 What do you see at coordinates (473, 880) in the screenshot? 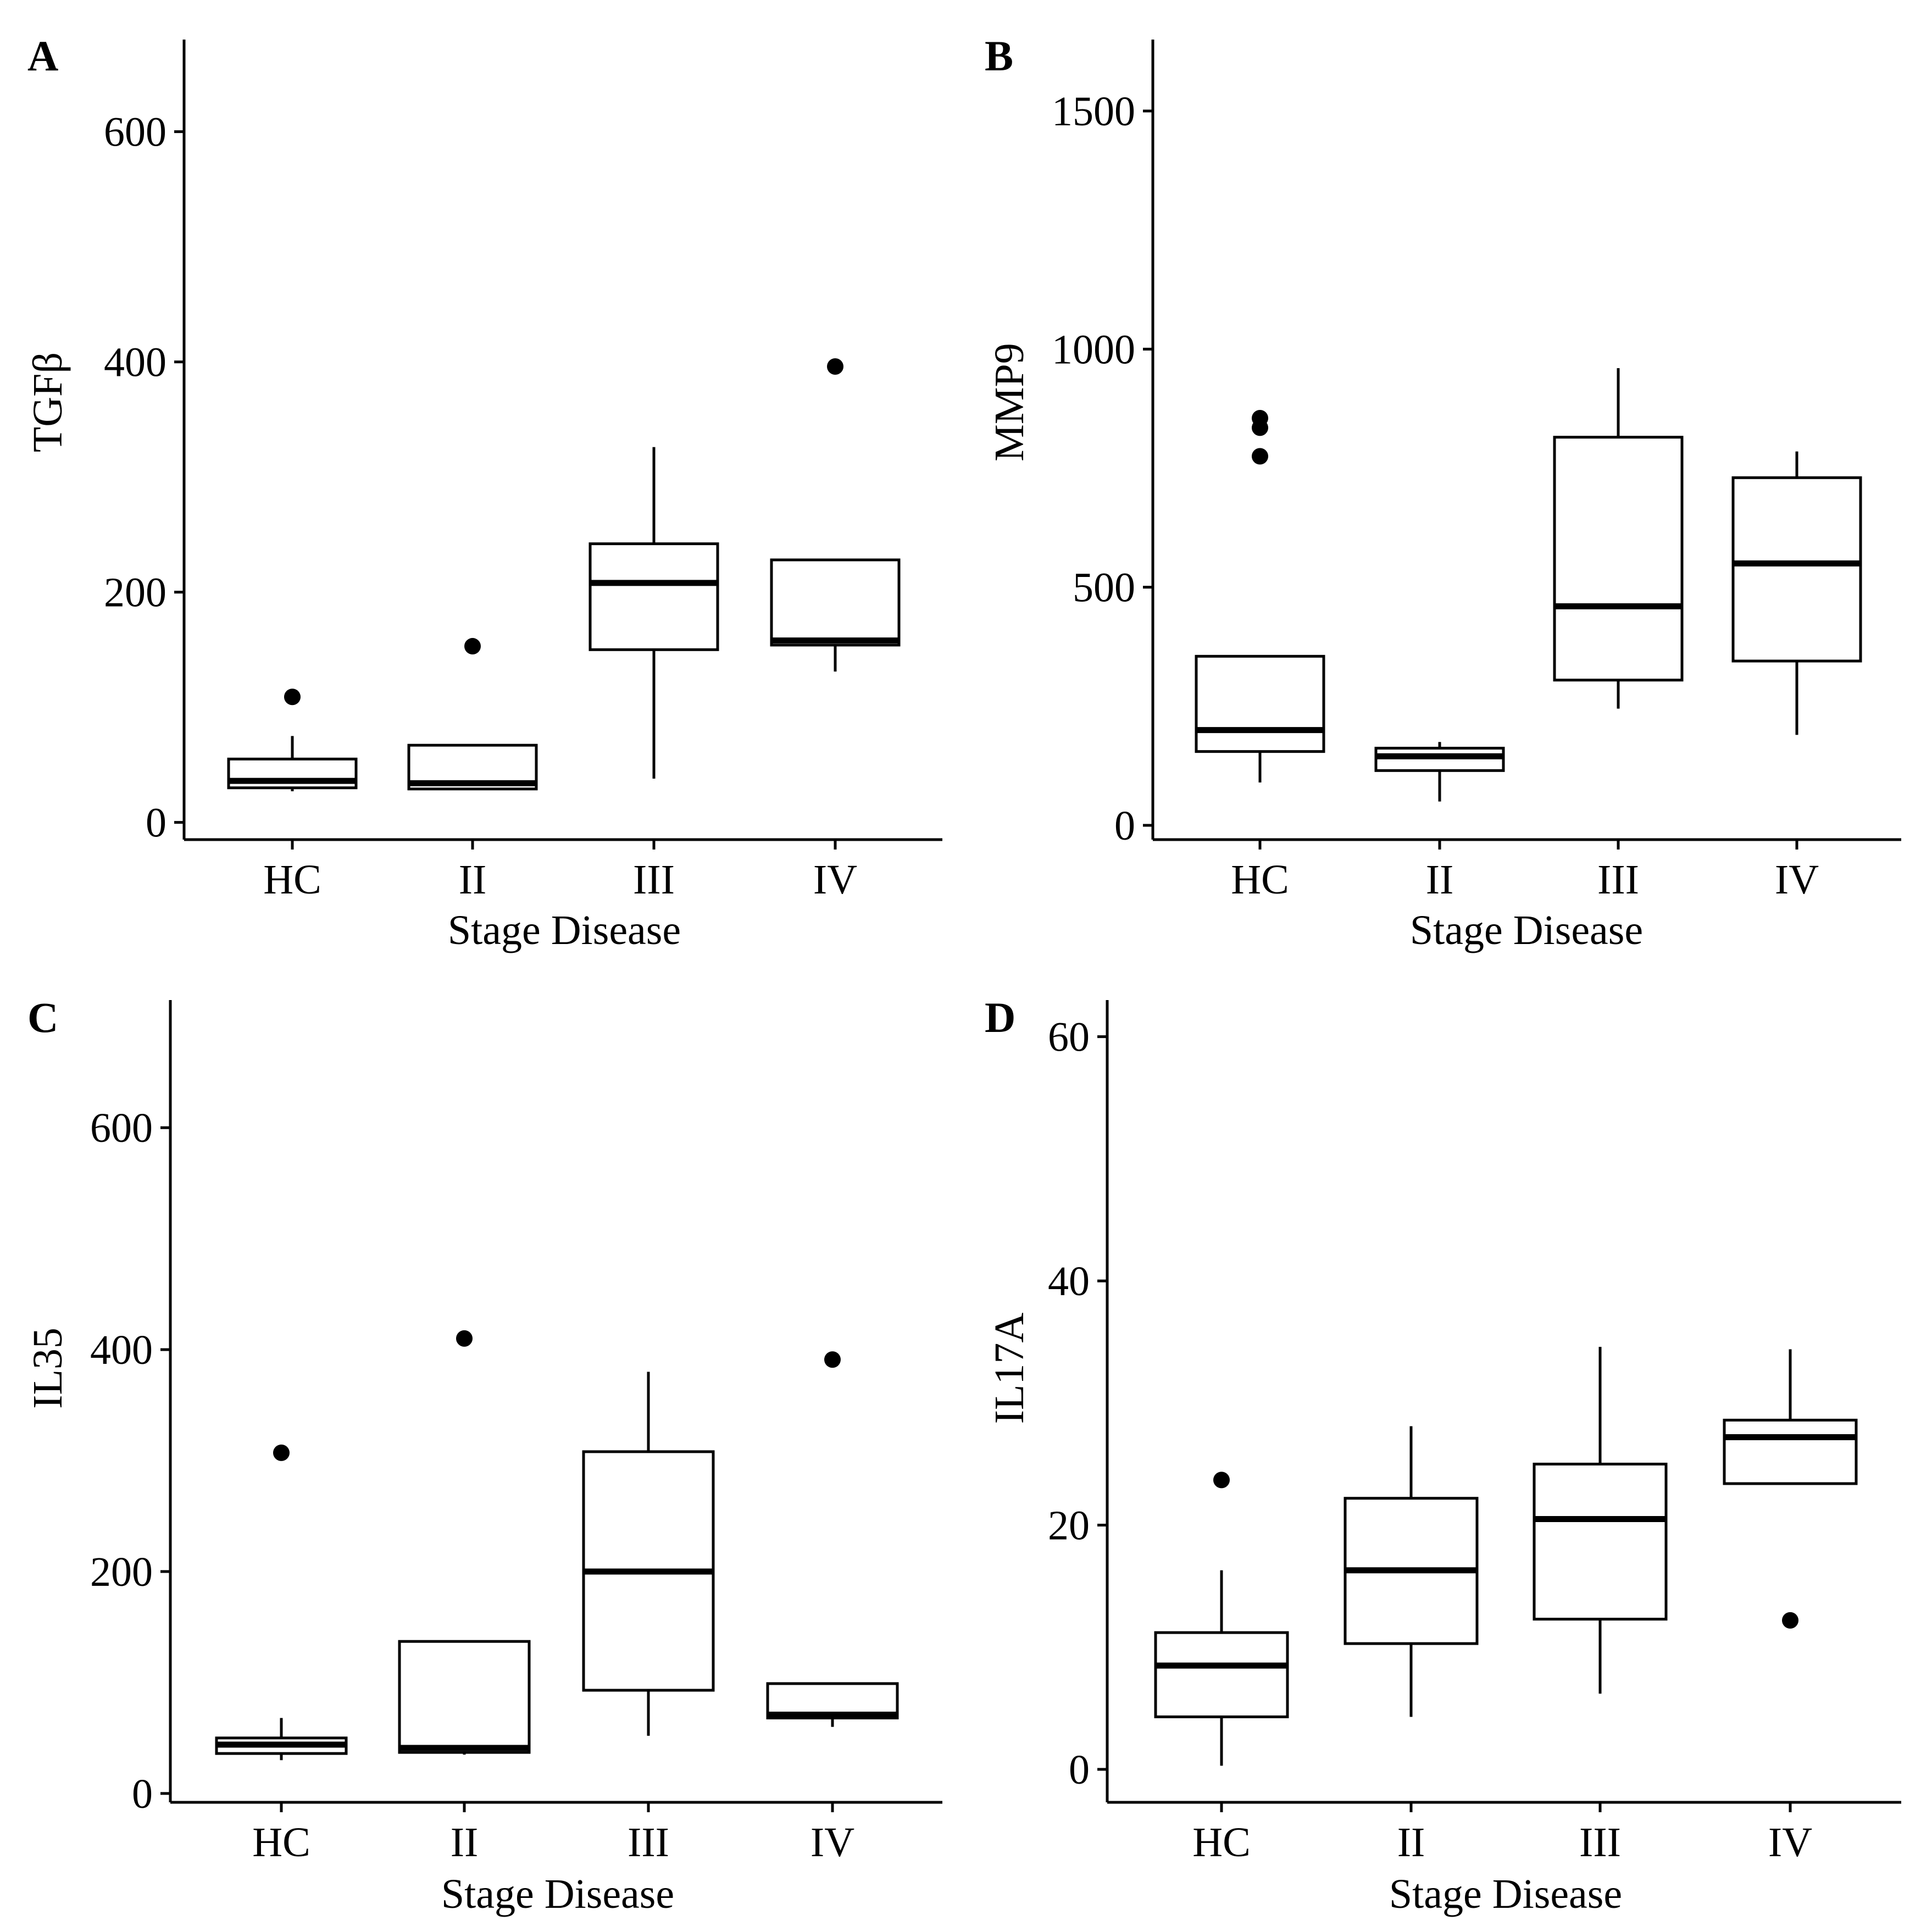
I see `panel-a-x-tick-label: II` at bounding box center [473, 880].